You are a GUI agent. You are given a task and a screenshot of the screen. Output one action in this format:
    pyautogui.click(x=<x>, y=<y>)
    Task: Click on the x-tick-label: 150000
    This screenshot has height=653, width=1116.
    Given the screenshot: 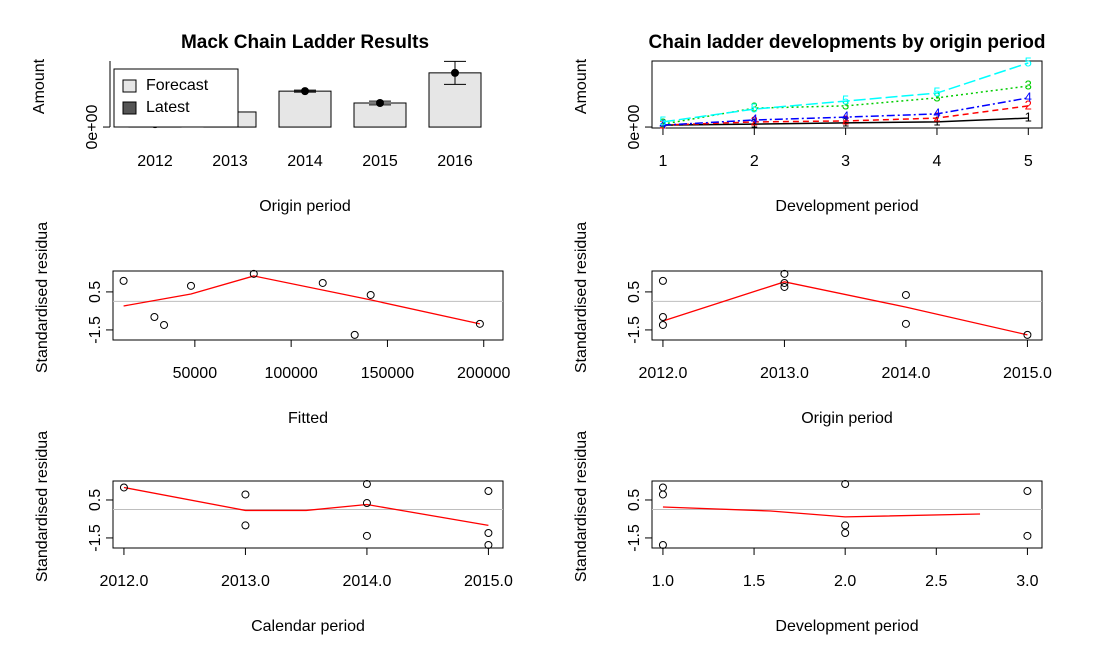 What is the action you would take?
    pyautogui.click(x=387, y=373)
    